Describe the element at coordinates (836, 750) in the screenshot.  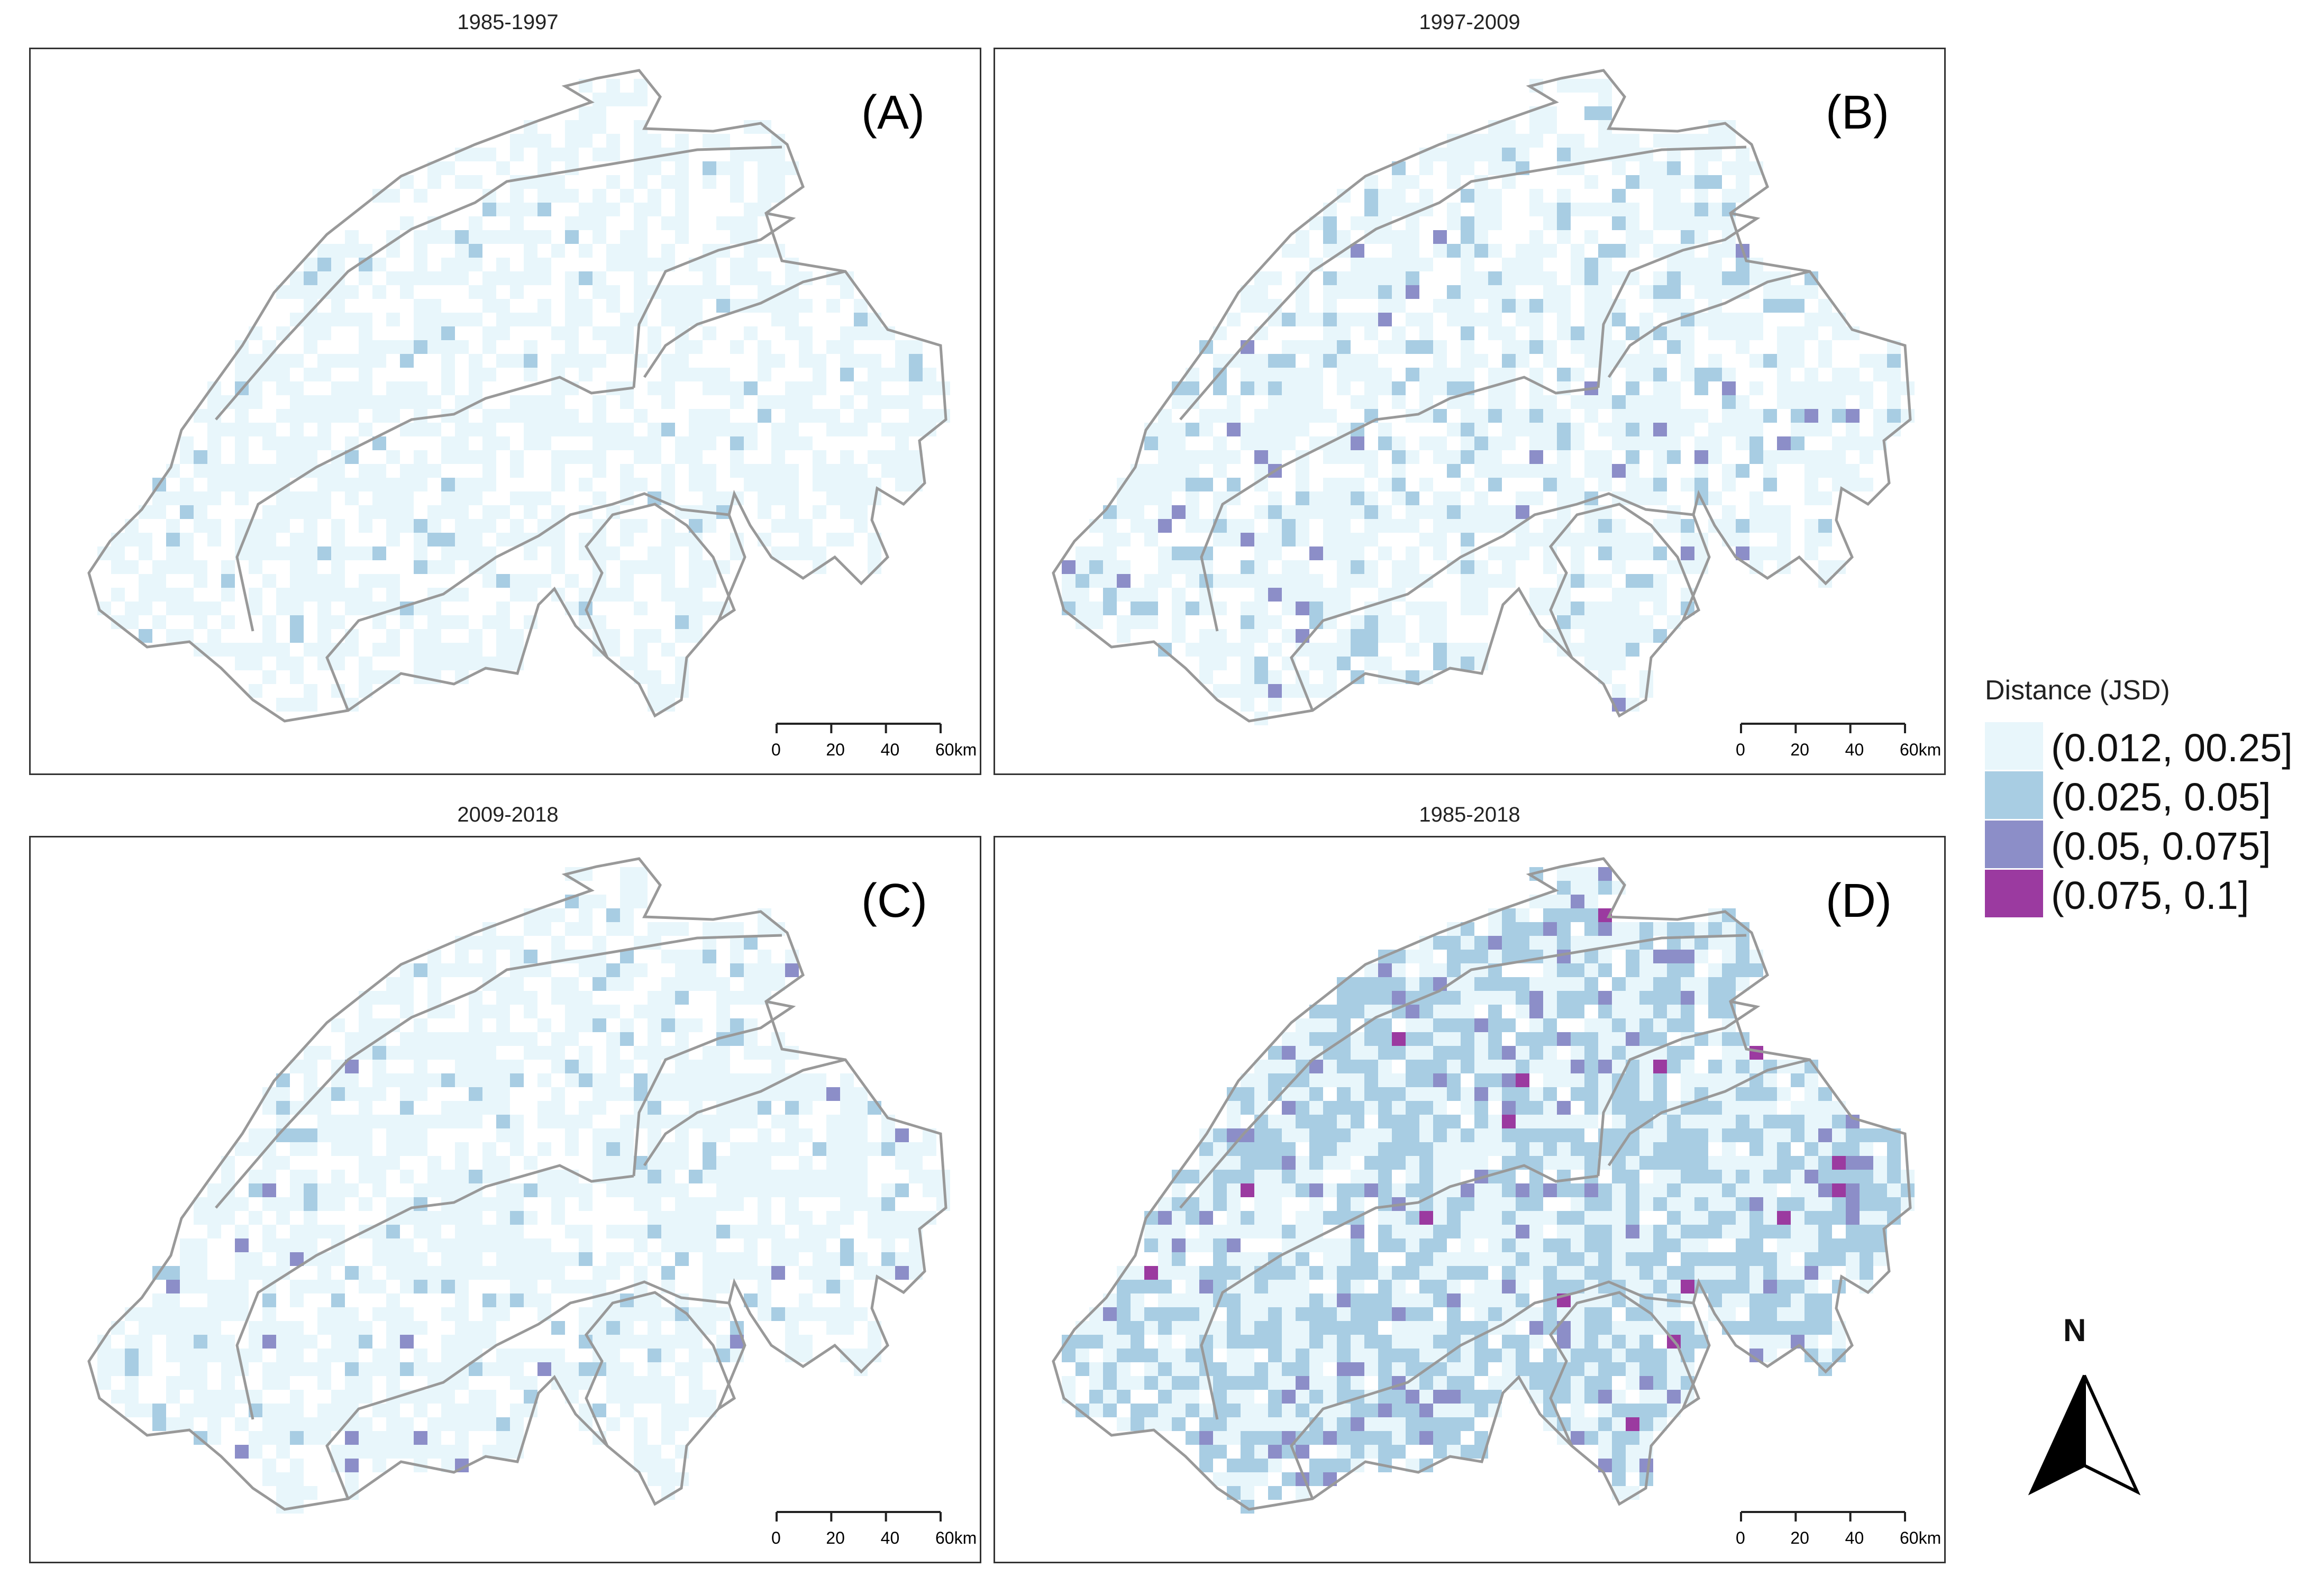
I see `scale-tick-label: 20` at that location.